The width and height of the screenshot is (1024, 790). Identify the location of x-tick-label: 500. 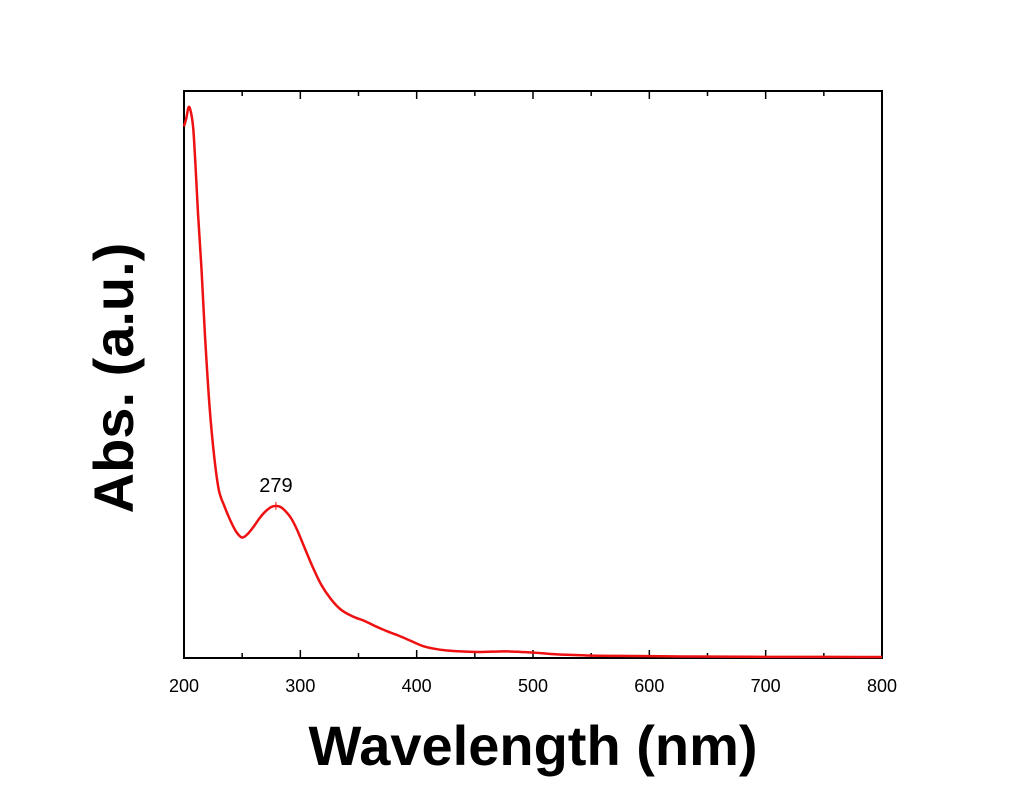
(533, 686).